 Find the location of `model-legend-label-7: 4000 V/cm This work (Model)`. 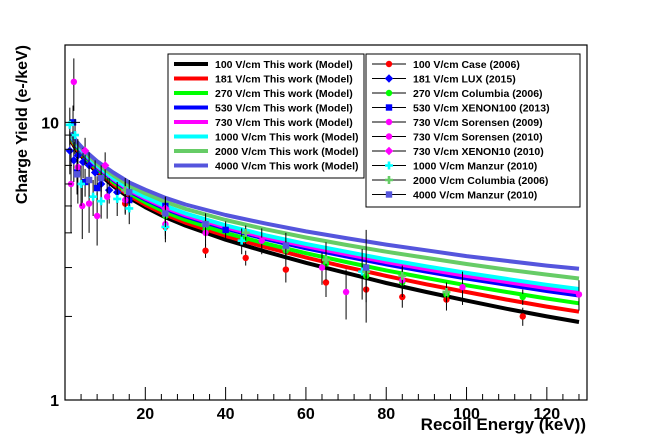

model-legend-label-7: 4000 V/cm This work (Model) is located at coordinates (287, 167).